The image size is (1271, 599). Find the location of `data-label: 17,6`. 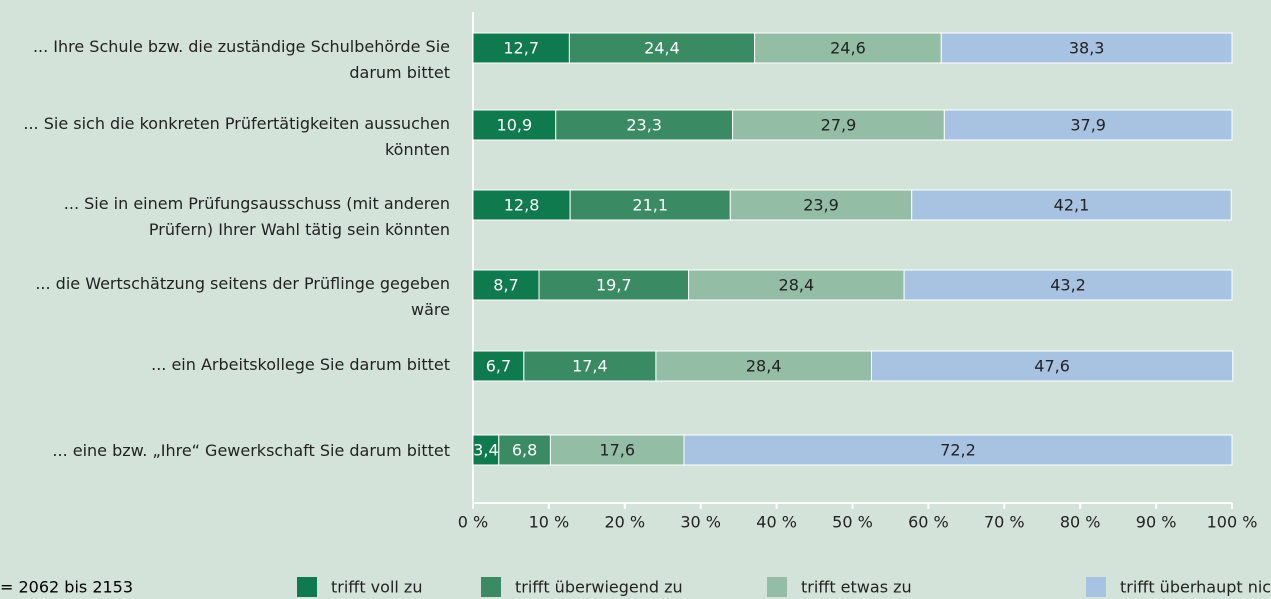

data-label: 17,6 is located at coordinates (617, 450).